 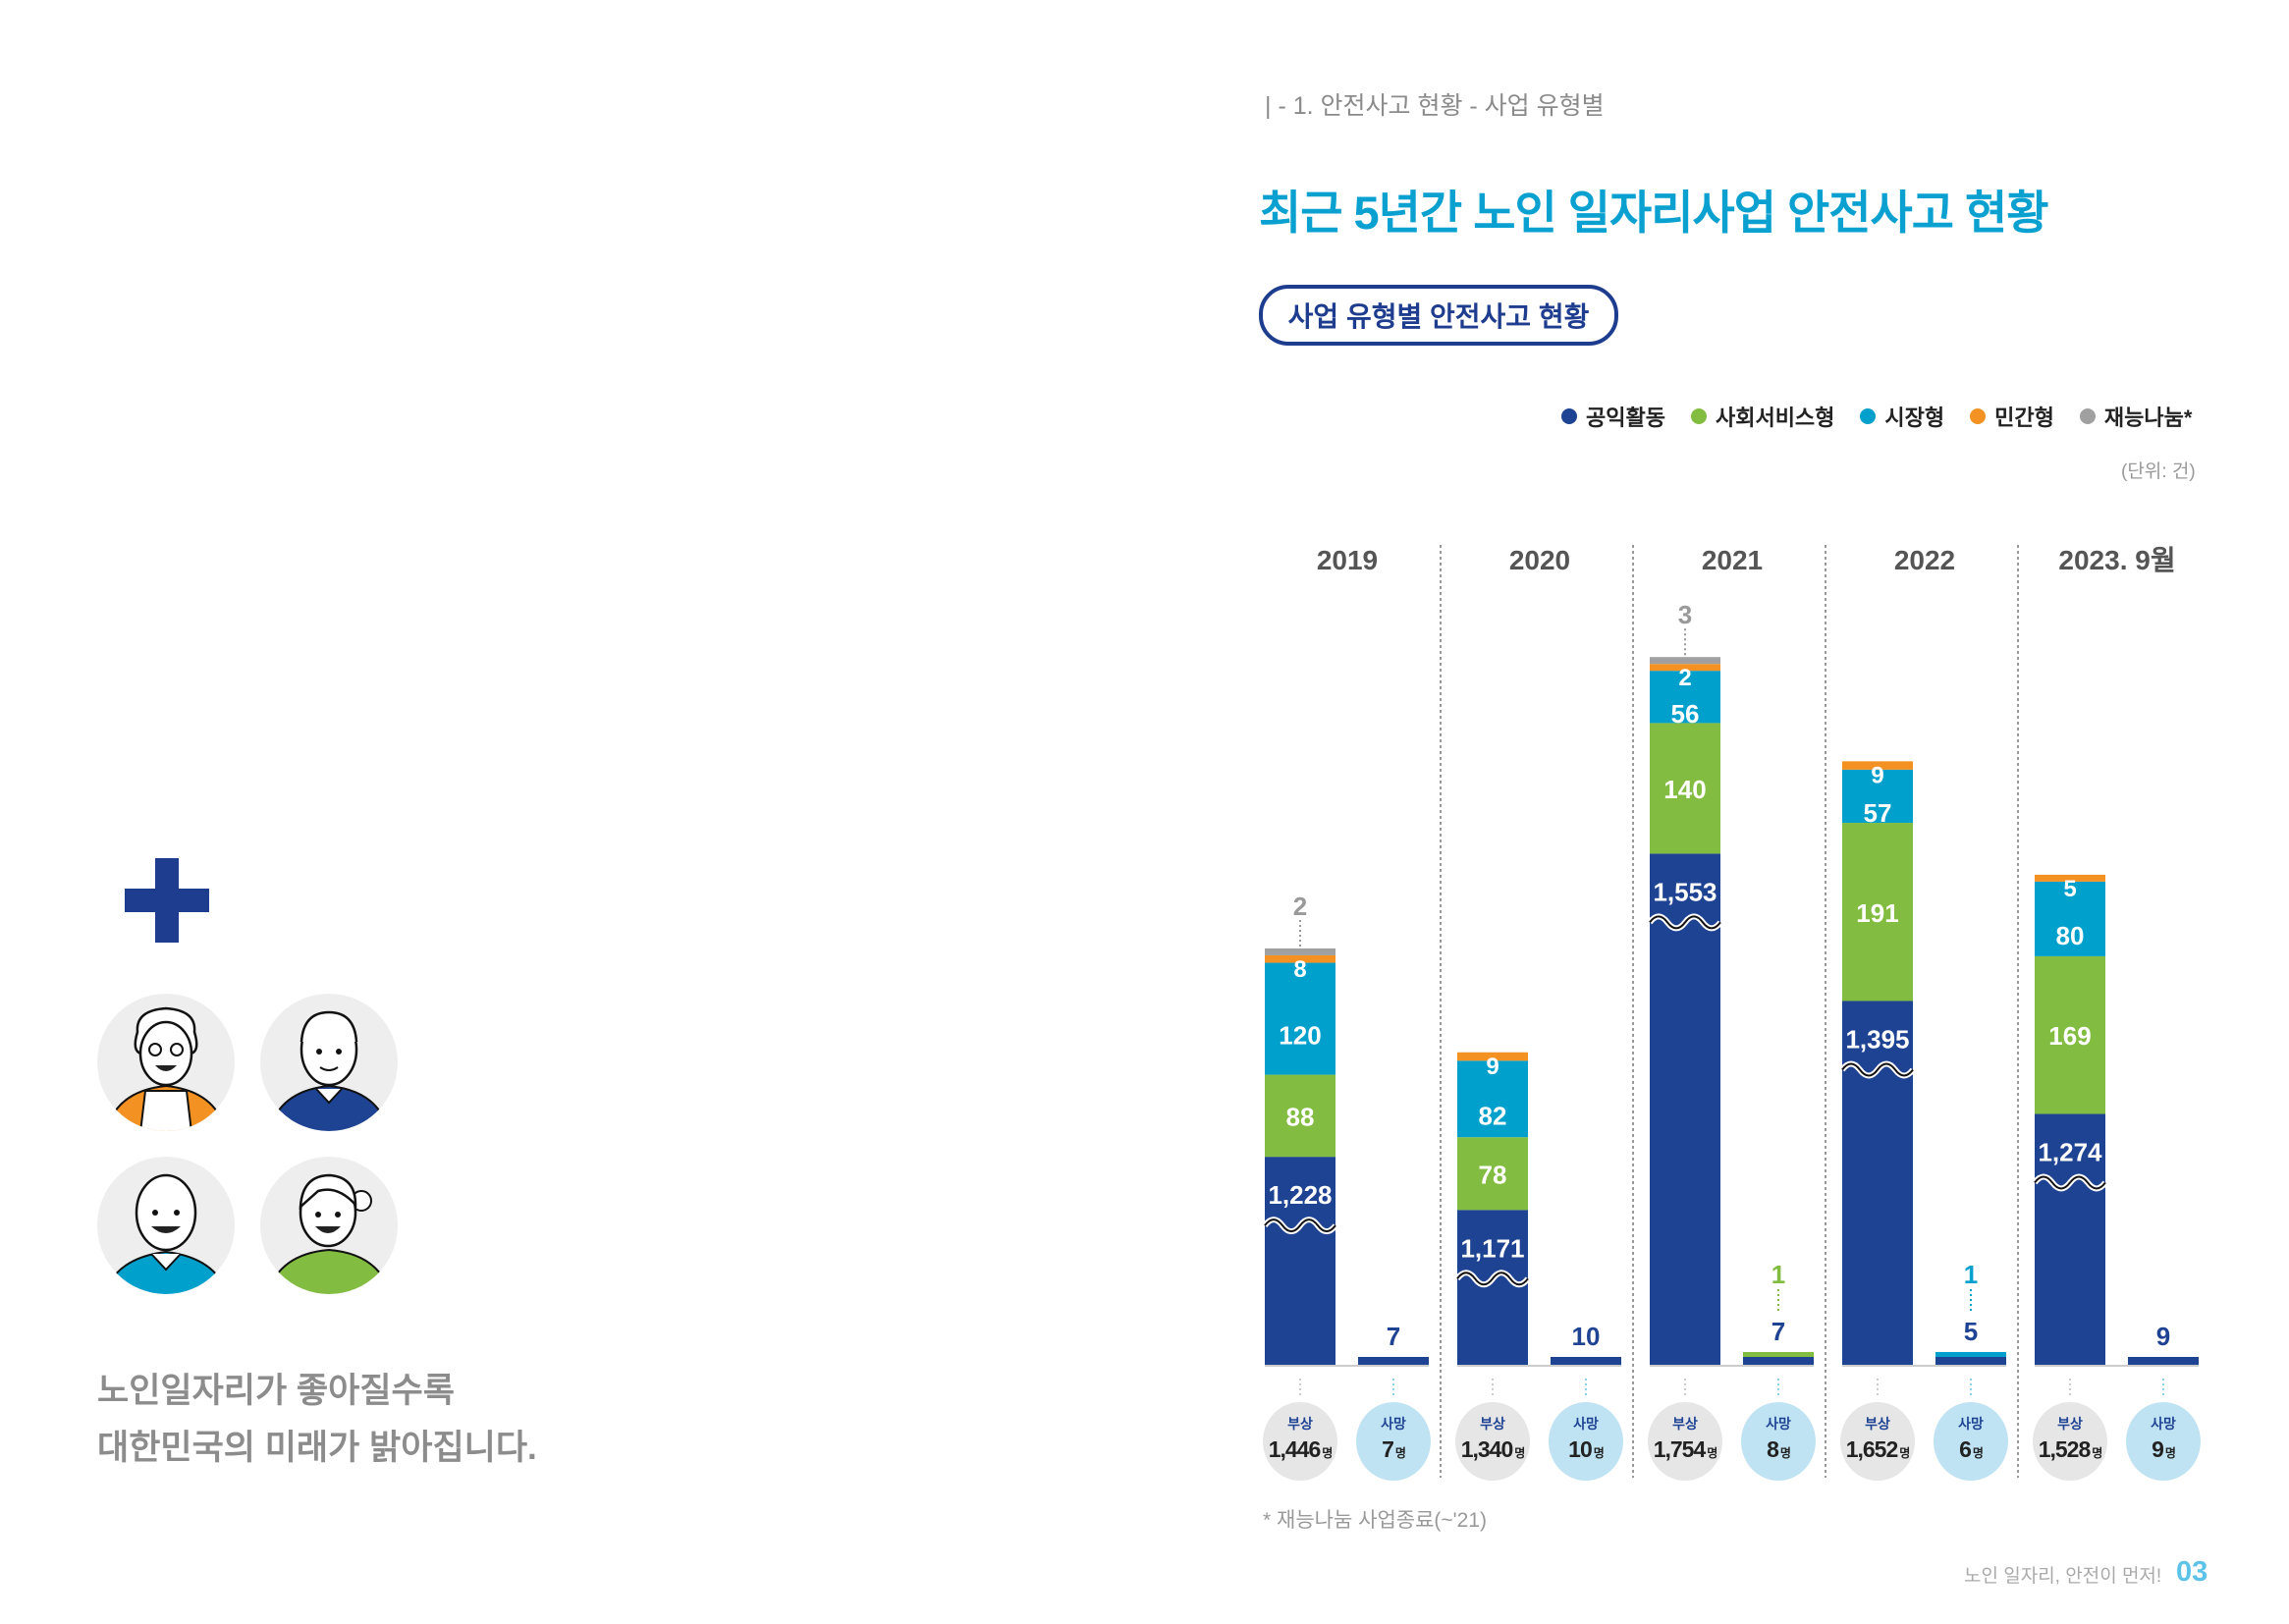 What do you see at coordinates (1586, 1336) in the screenshot?
I see `death-value-label: 10` at bounding box center [1586, 1336].